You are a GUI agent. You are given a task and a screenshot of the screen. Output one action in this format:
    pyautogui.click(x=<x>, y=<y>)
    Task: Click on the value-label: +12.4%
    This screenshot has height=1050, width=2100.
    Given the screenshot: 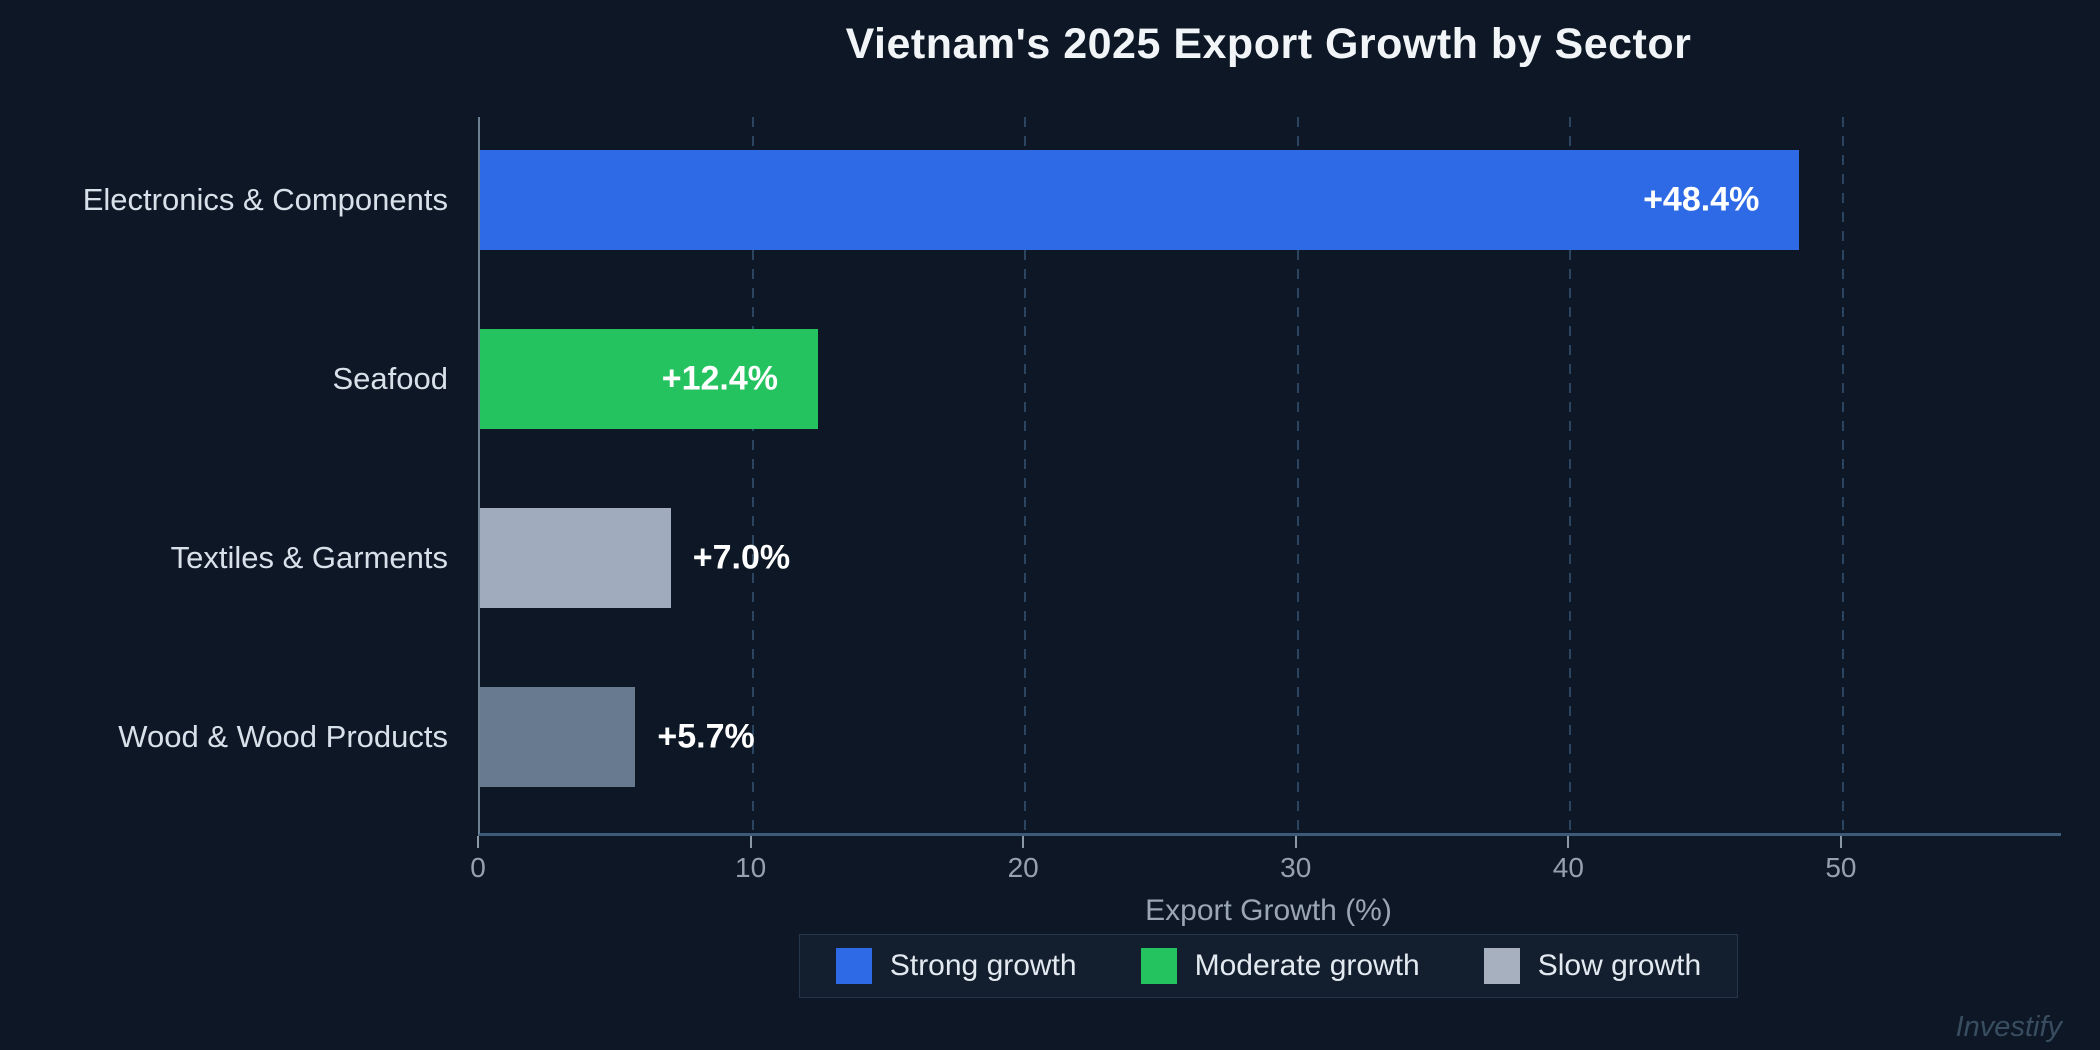 What is the action you would take?
    pyautogui.click(x=720, y=378)
    